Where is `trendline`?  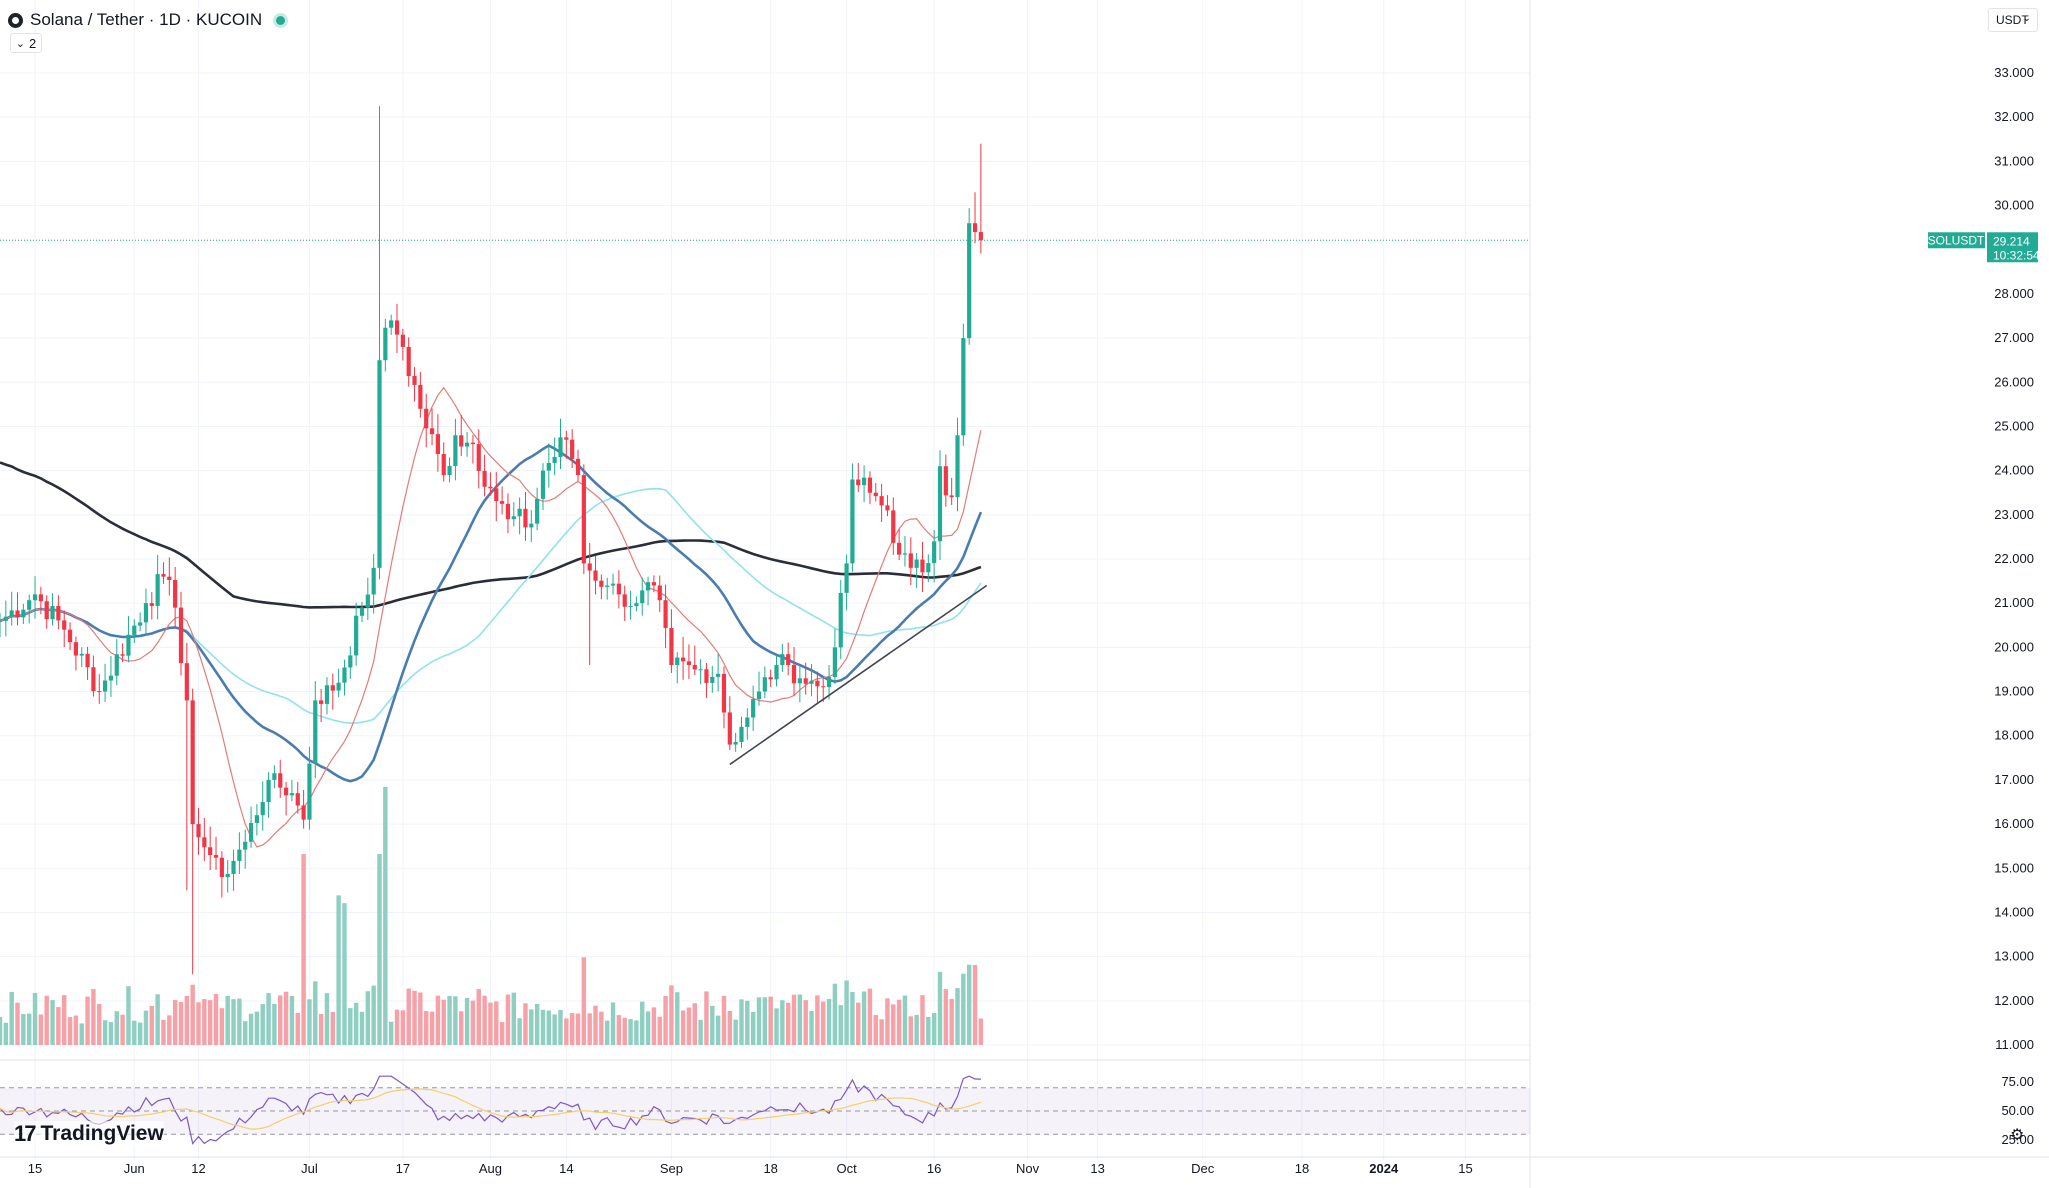 trendline is located at coordinates (858, 675).